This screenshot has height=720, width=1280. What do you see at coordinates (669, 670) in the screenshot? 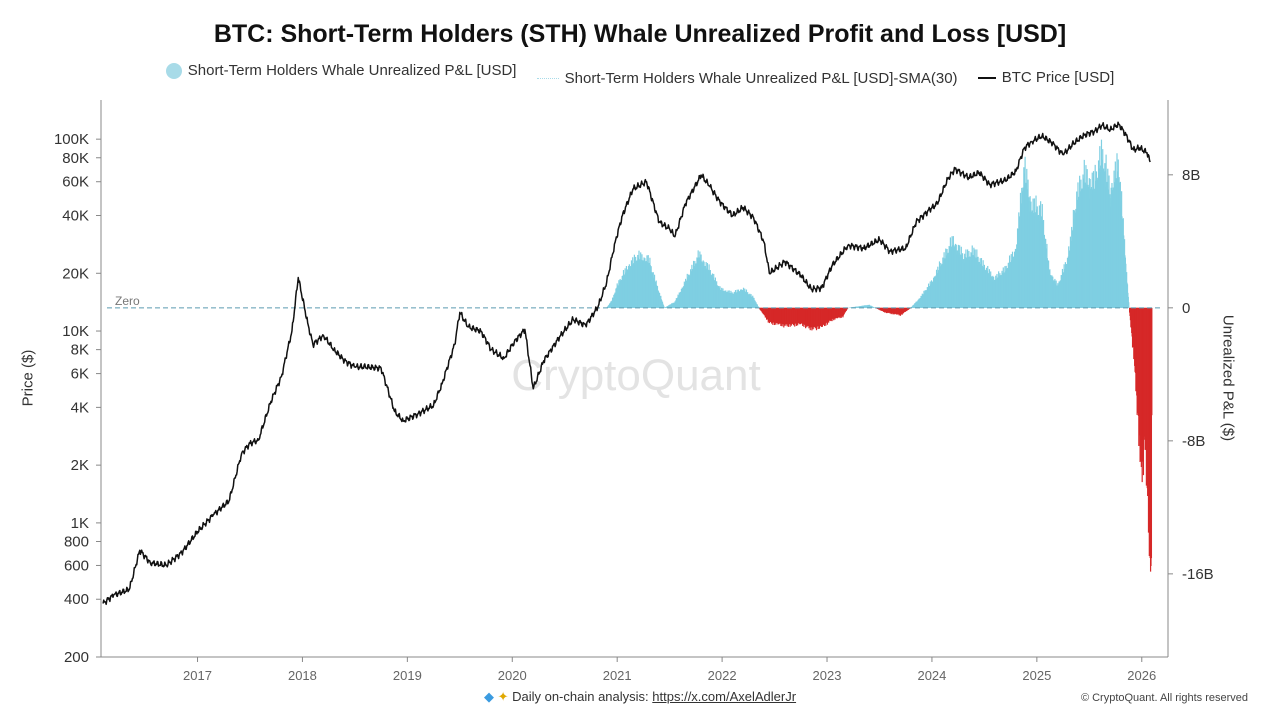
I see `x-axis-ticks: 2017 2018 2019 2020 2021 2022 2023 2024 2025 2026` at bounding box center [669, 670].